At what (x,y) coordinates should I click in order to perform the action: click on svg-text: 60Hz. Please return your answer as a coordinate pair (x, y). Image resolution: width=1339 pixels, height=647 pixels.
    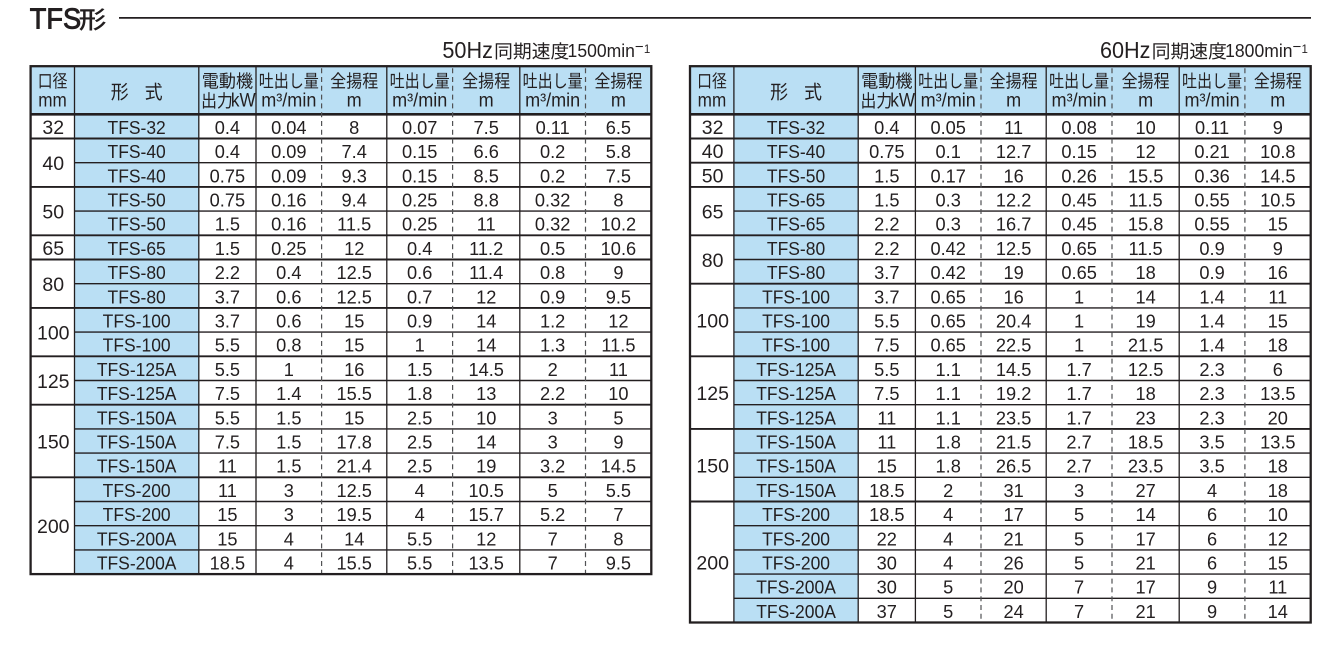
    Looking at the image, I should click on (1125, 50).